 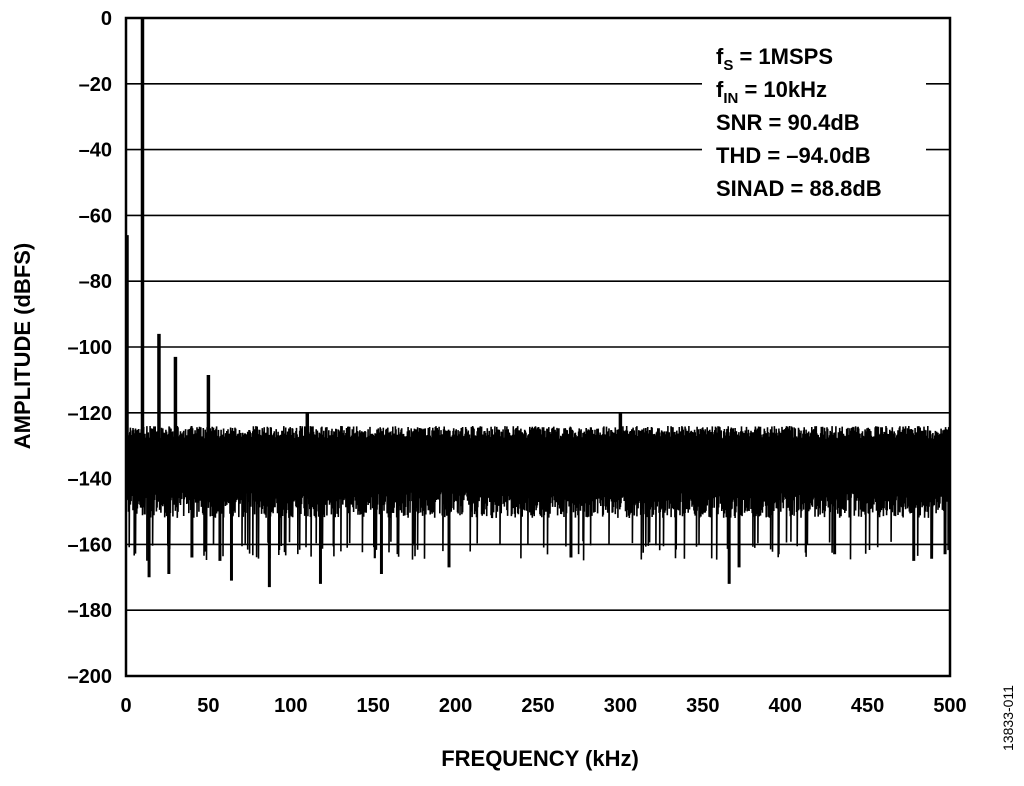 I want to click on y-tick-label: –140, so click(x=90, y=480).